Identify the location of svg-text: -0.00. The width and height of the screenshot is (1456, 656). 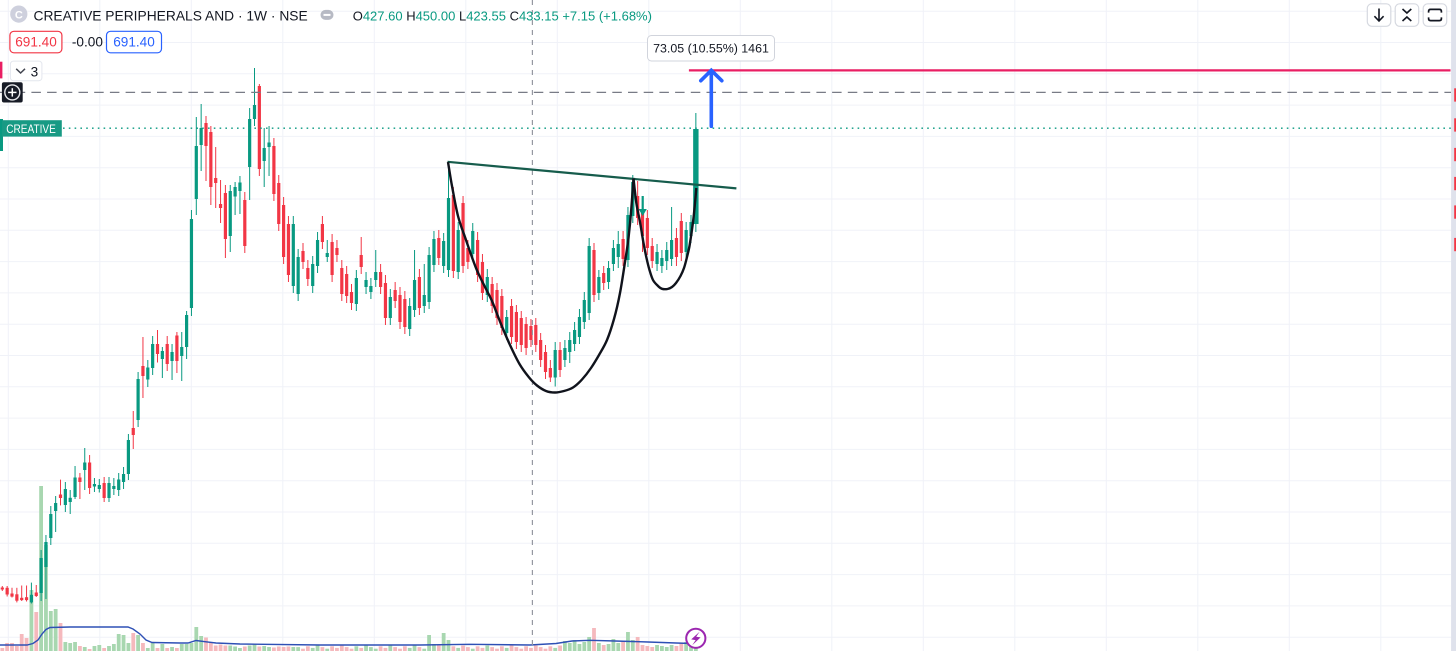
(87, 42).